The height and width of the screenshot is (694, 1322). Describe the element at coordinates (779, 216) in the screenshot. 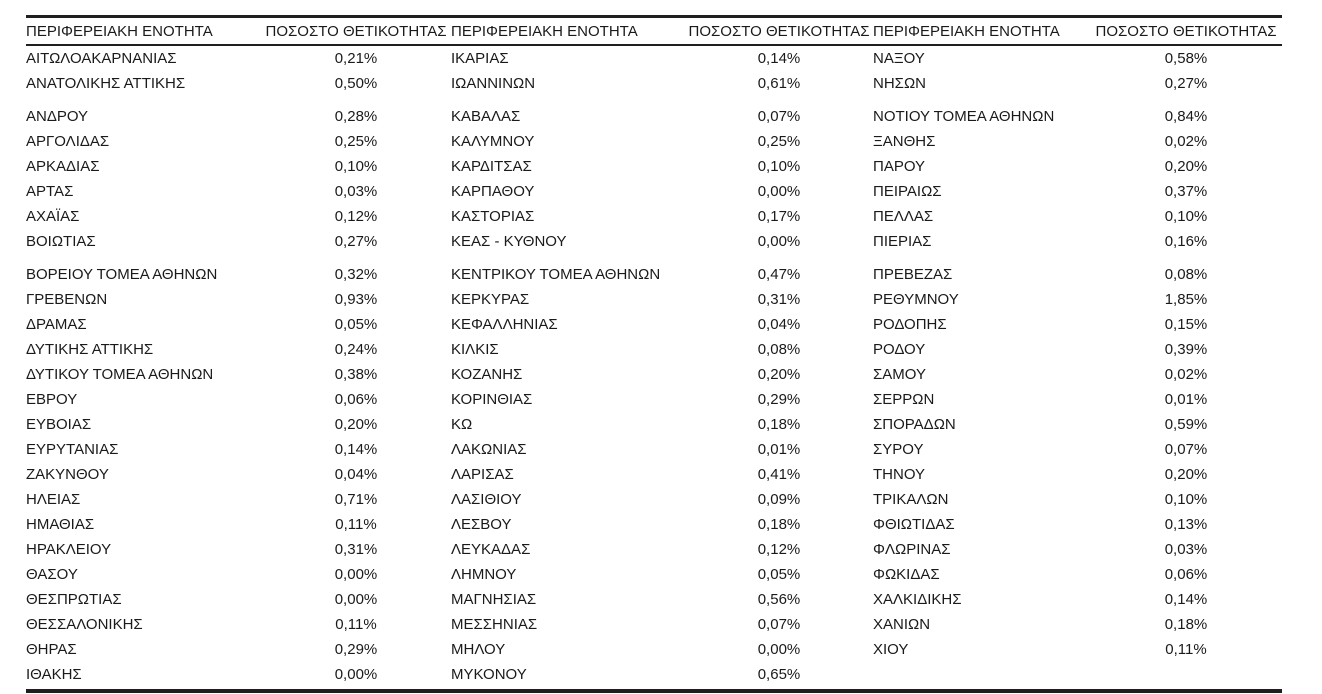

I see `positivity-value-cell: 0,17%` at that location.